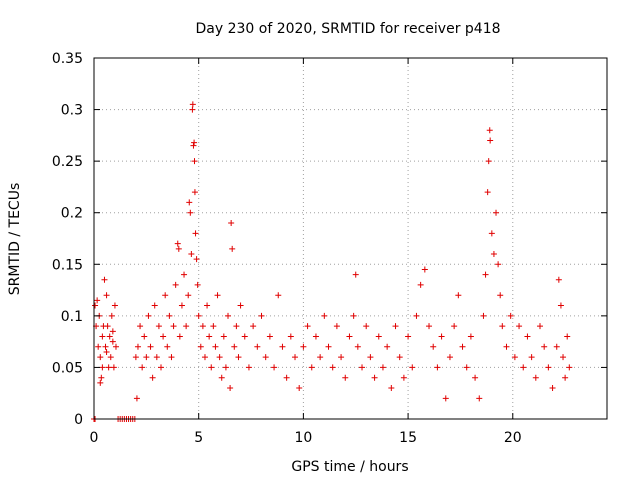 This screenshot has width=640, height=480. I want to click on y-tick-label: 0.35, so click(67, 59).